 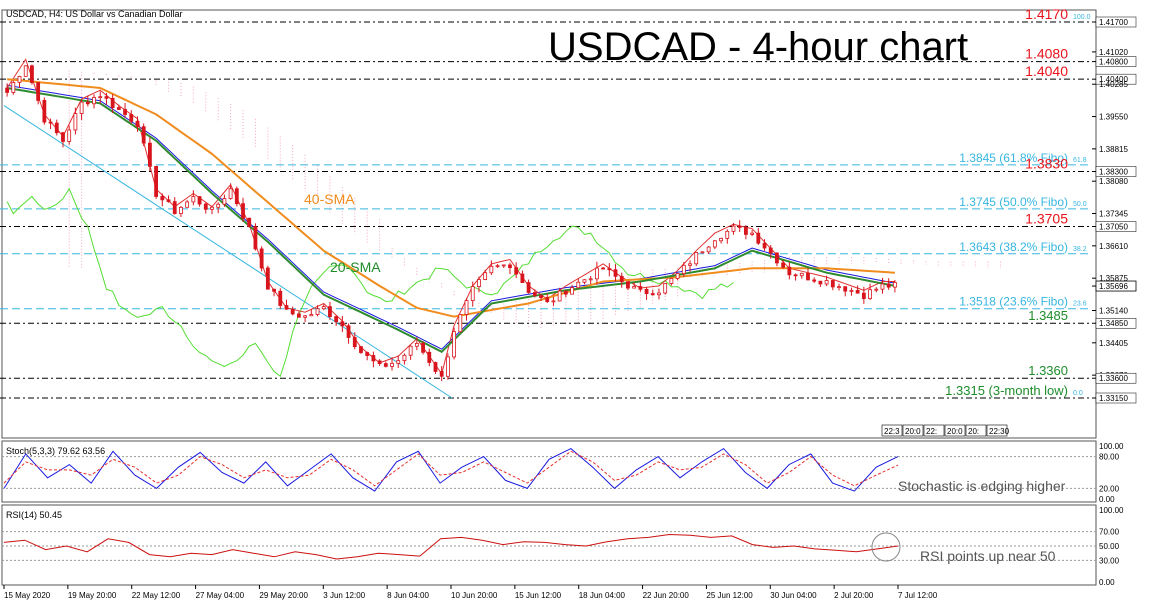 I want to click on time-marker-label: 22:, so click(x=931, y=431).